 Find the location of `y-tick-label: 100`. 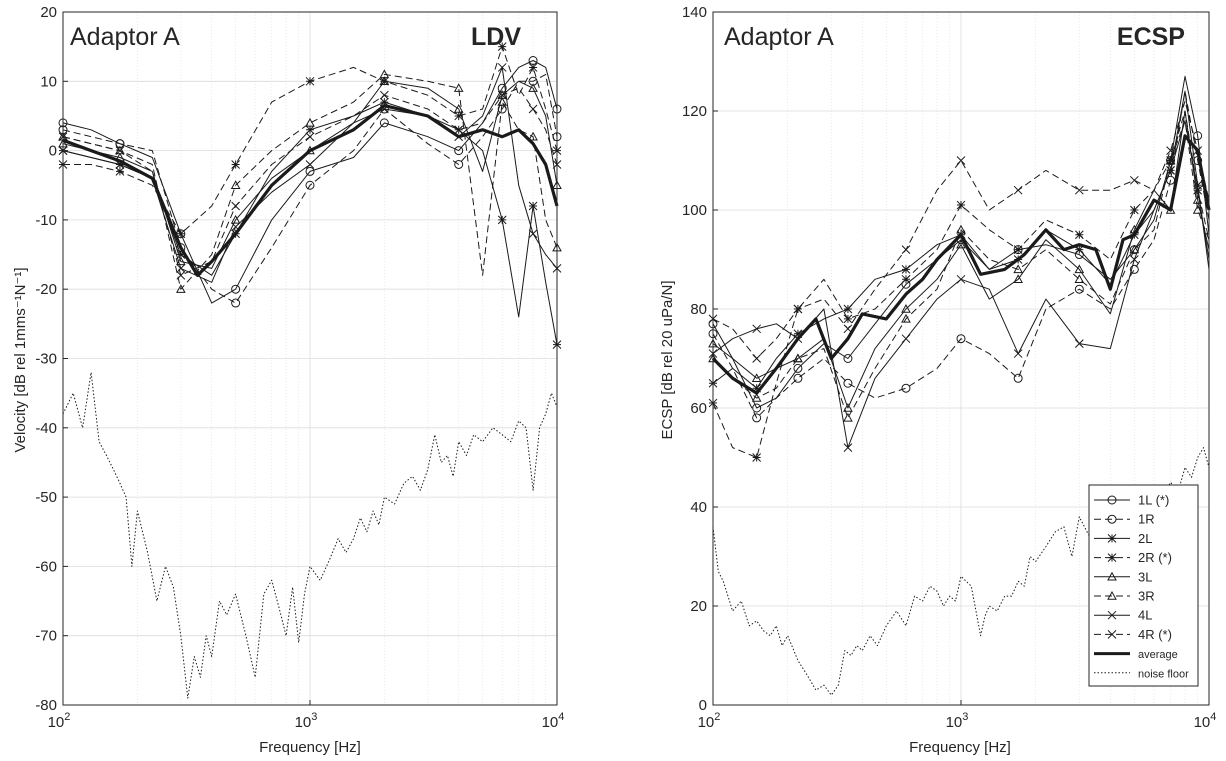

y-tick-label: 100 is located at coordinates (694, 210).